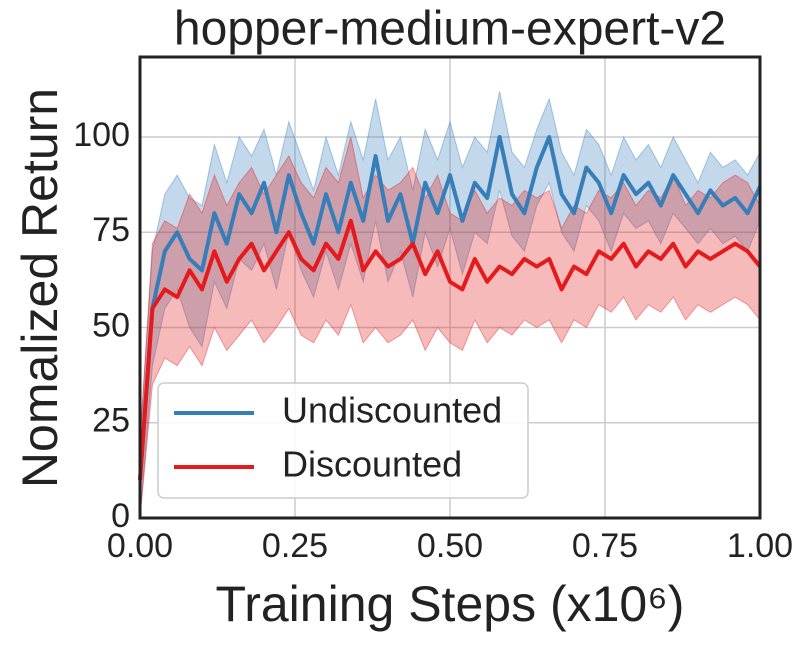 This screenshot has height=647, width=806. Describe the element at coordinates (111, 325) in the screenshot. I see `y-tick-label: 50` at that location.